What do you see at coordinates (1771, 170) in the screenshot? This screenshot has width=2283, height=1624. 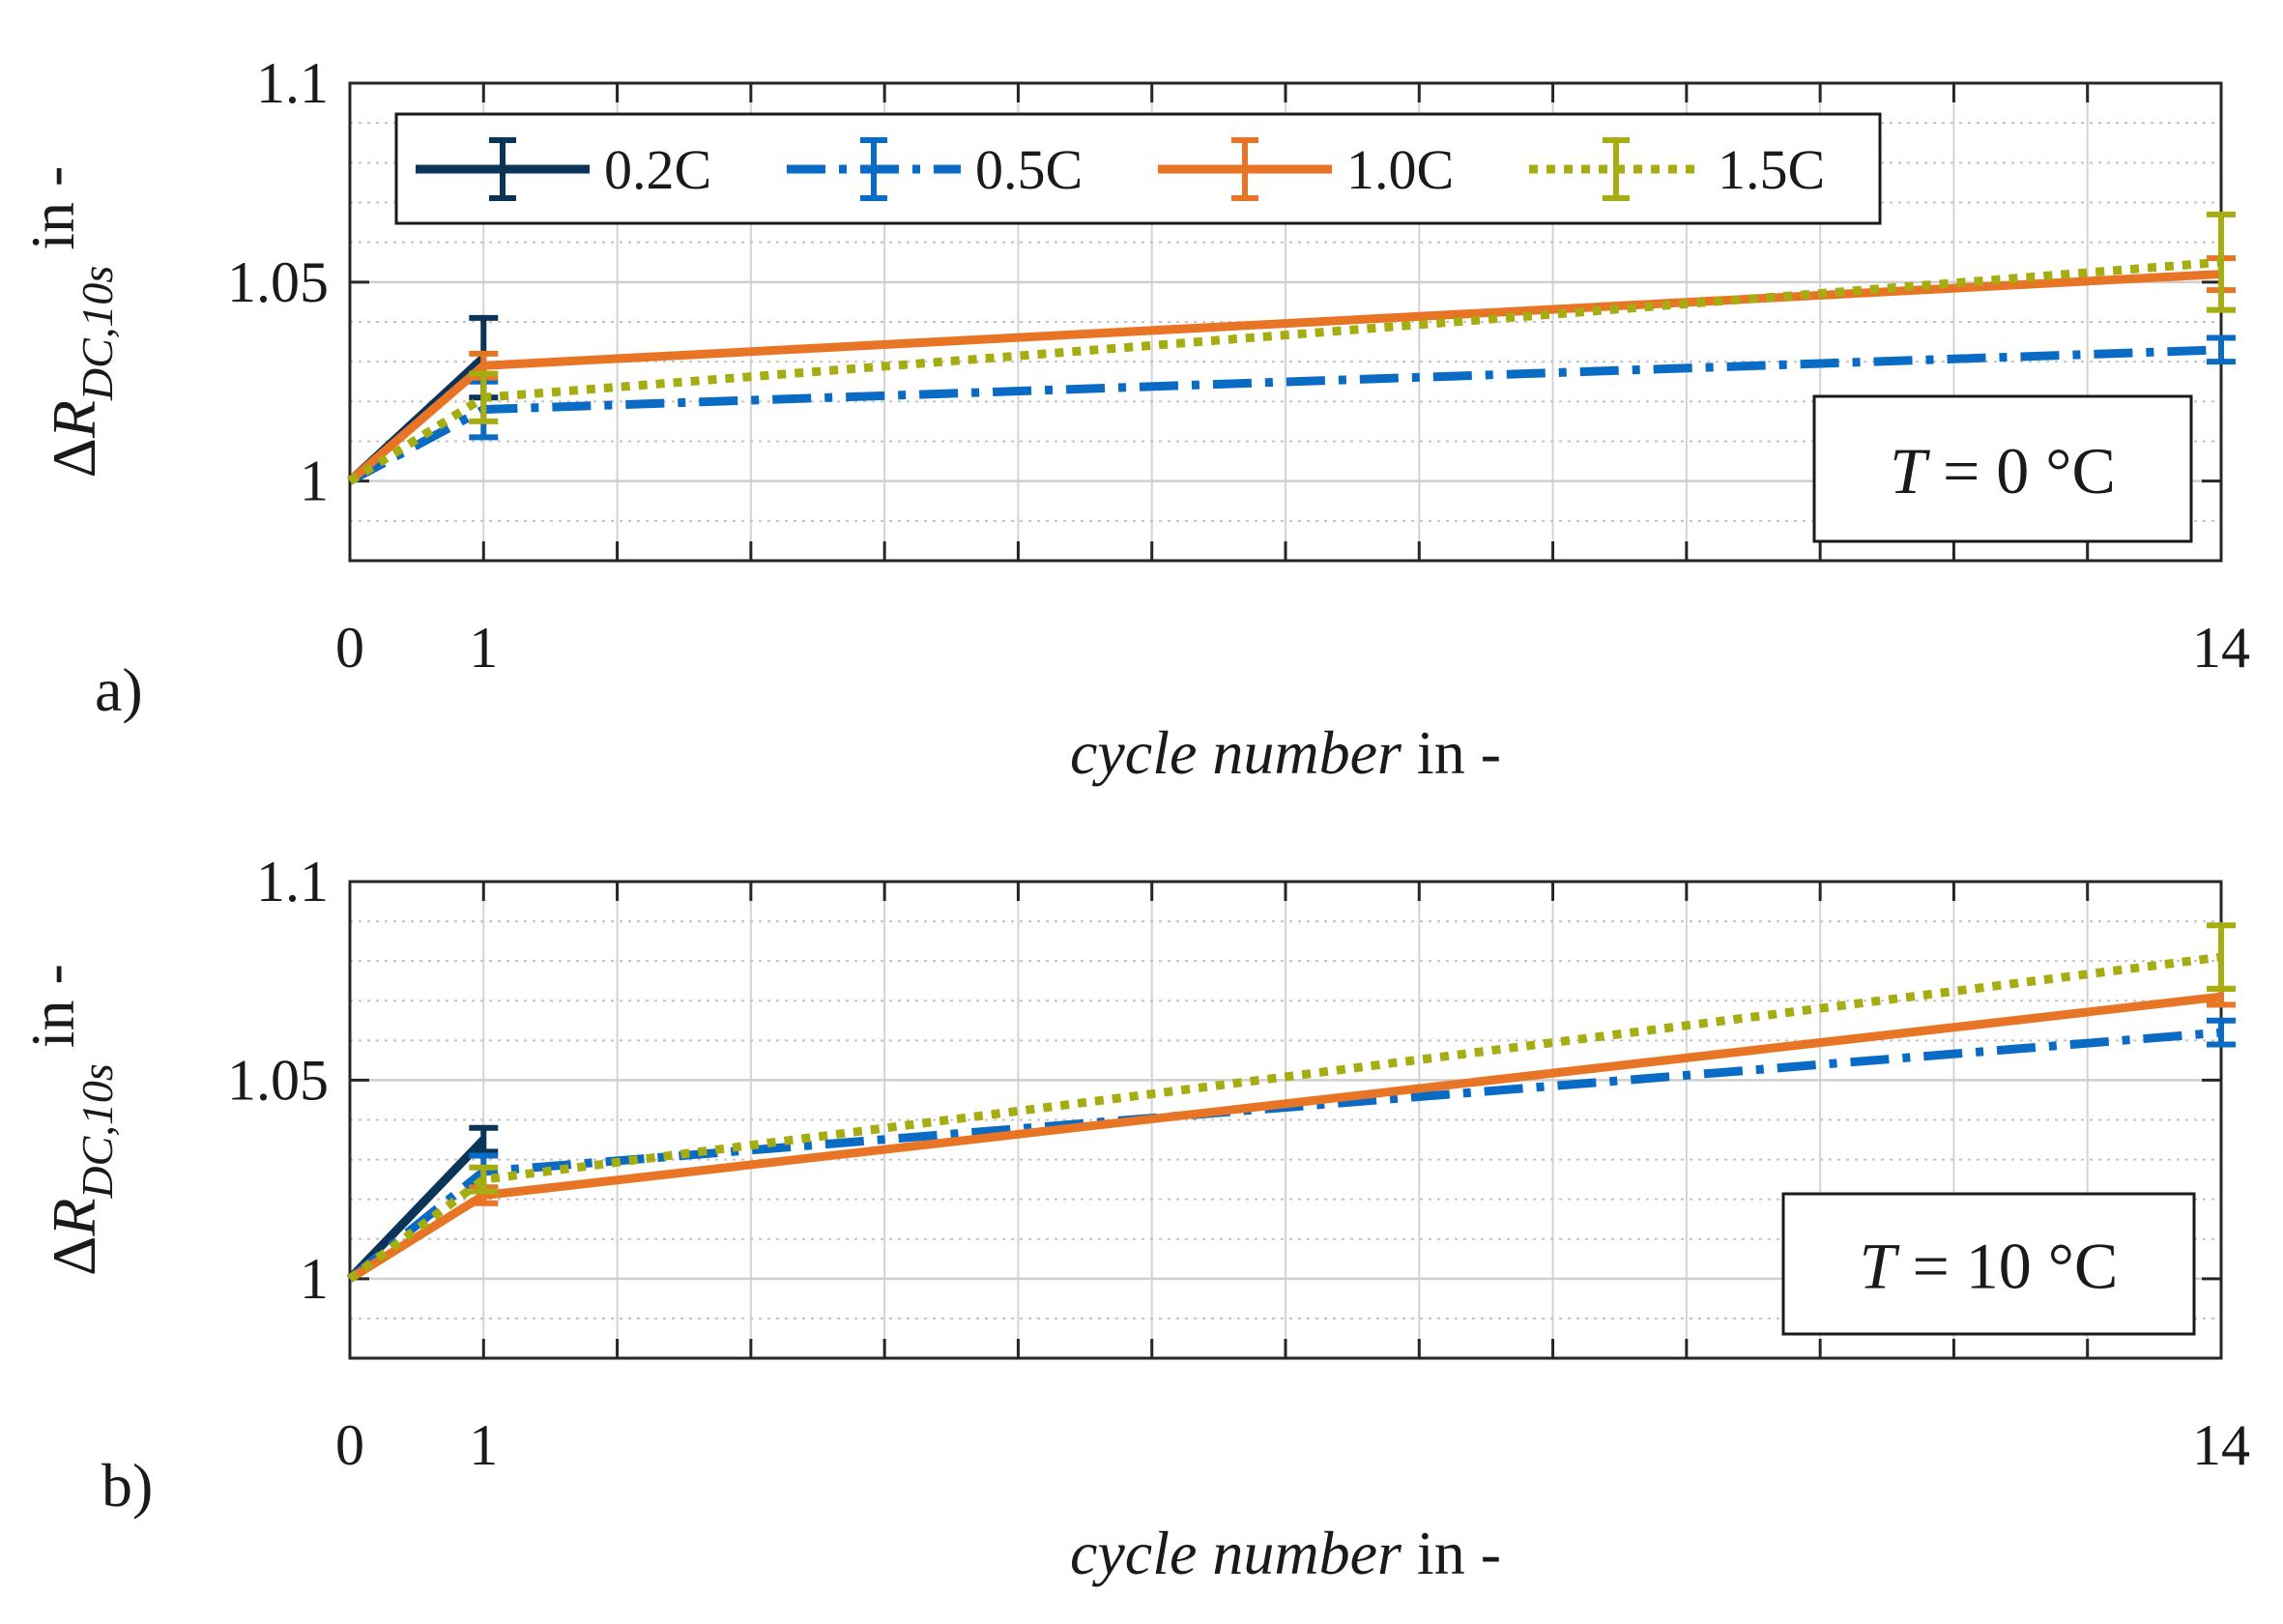 I see `legend-label: 1.5C` at bounding box center [1771, 170].